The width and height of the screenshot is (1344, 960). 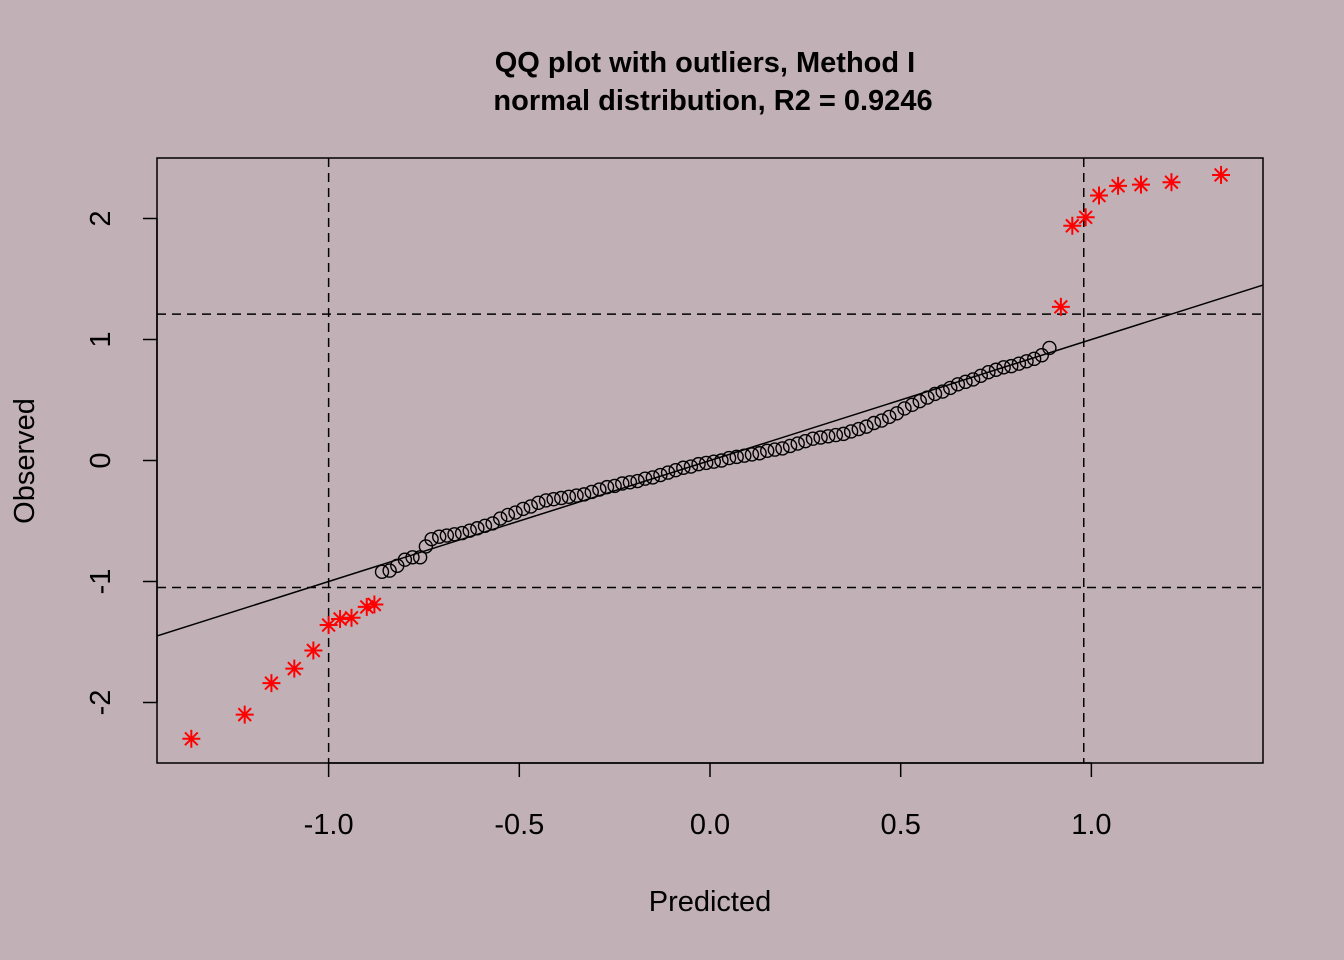 I want to click on x-axis: -1.0 -0.5 0.0 0.5 1.0, so click(x=708, y=801).